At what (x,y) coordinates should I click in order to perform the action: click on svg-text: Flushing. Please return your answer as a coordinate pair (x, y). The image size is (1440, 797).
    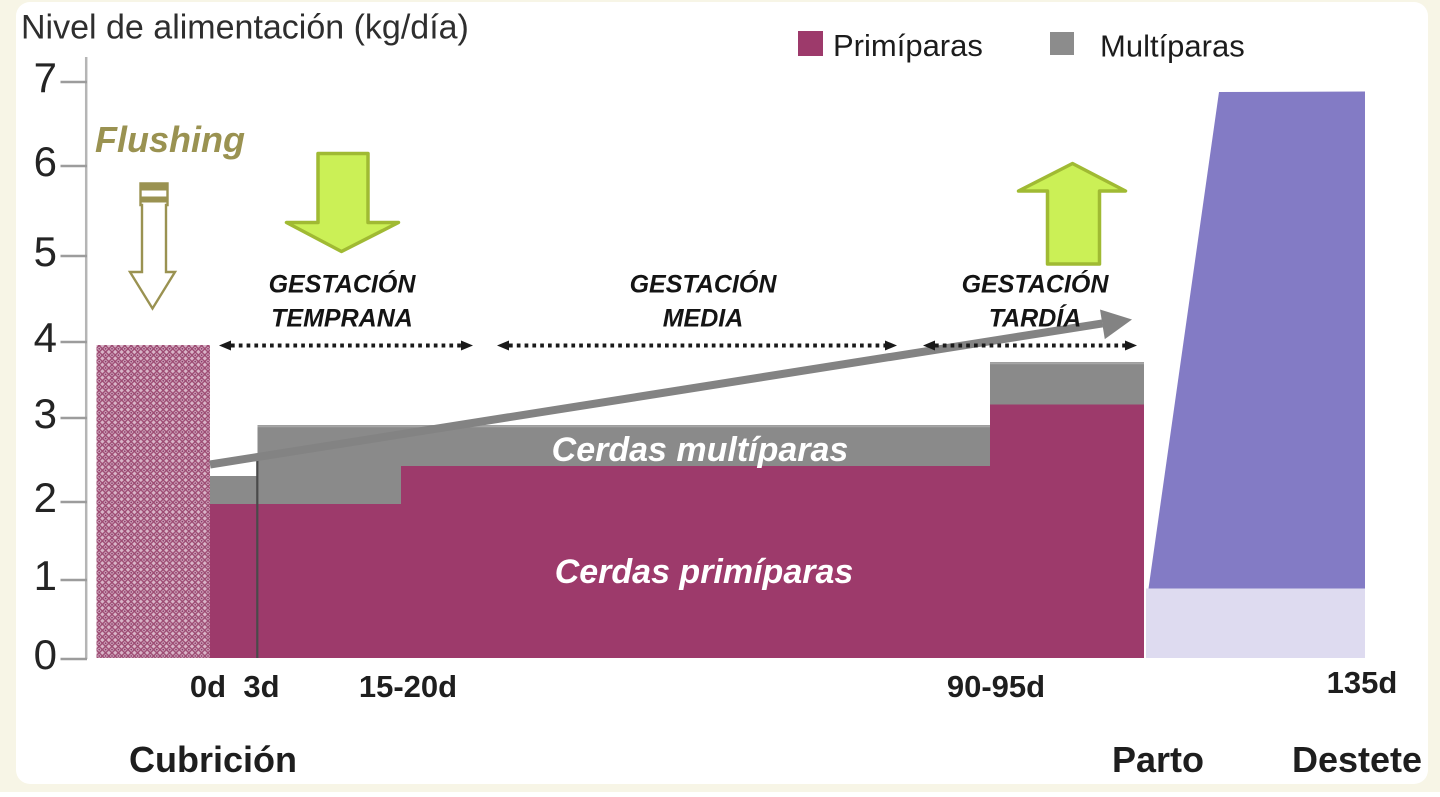
    Looking at the image, I should click on (170, 139).